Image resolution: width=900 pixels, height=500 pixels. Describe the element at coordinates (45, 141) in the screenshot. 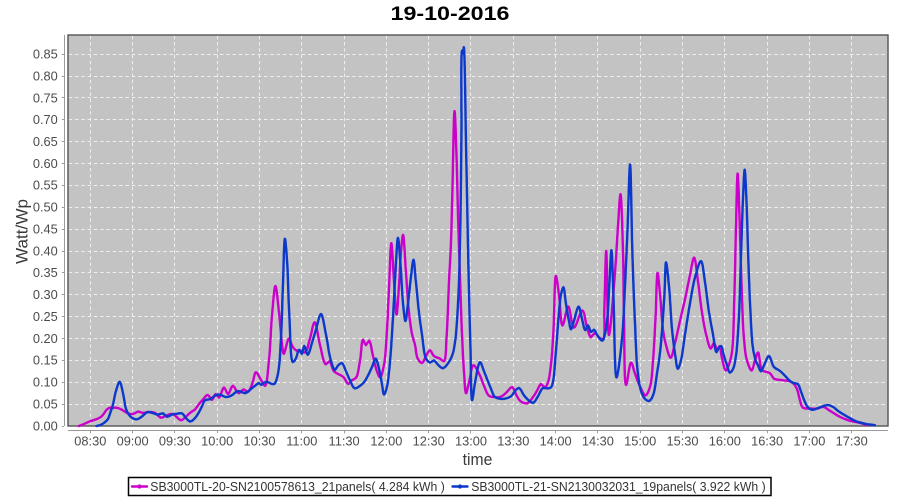

I see `svg-text: 0.65` at that location.